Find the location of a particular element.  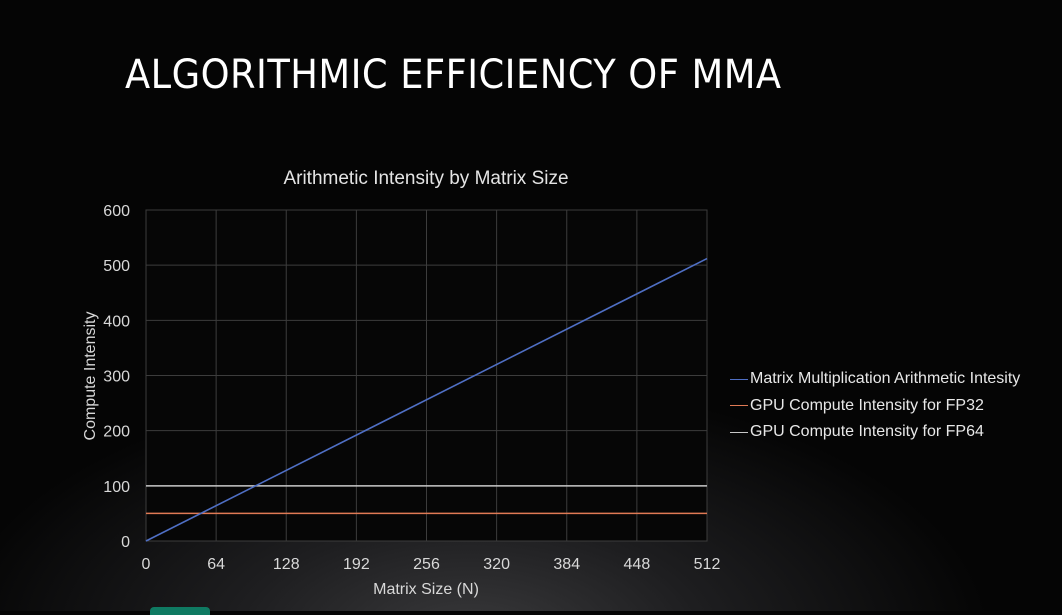

legend-item-fp64: GPU Compute Intensity for FP64 is located at coordinates (875, 432).